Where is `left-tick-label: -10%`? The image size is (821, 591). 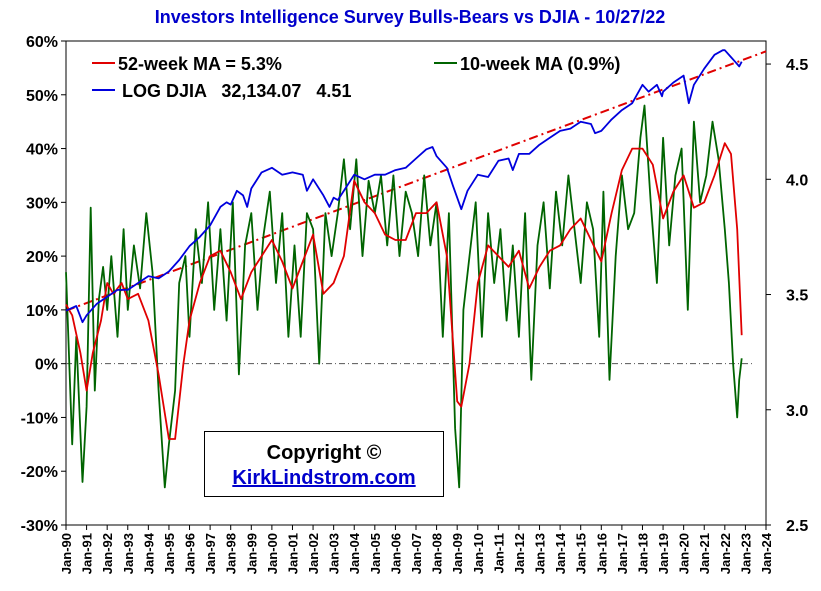 left-tick-label: -10% is located at coordinates (39, 418).